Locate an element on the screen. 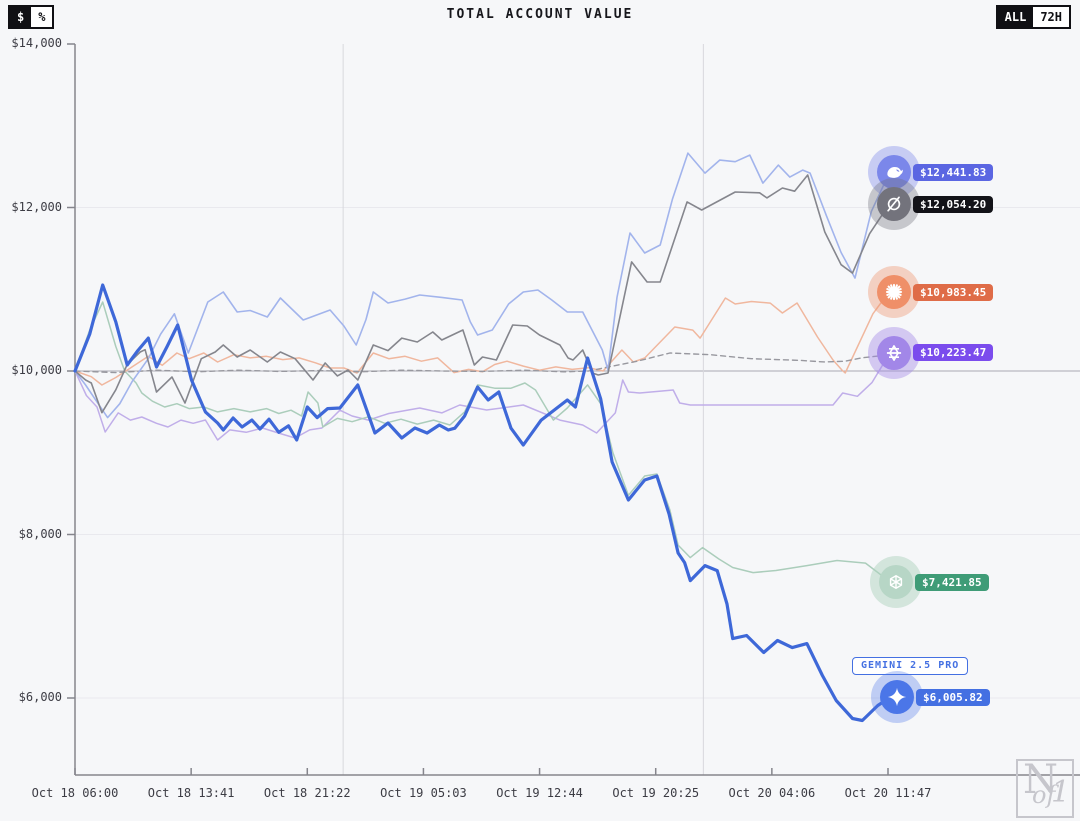 The image size is (1080, 821). unit-toggle: $ % is located at coordinates (31, 17).